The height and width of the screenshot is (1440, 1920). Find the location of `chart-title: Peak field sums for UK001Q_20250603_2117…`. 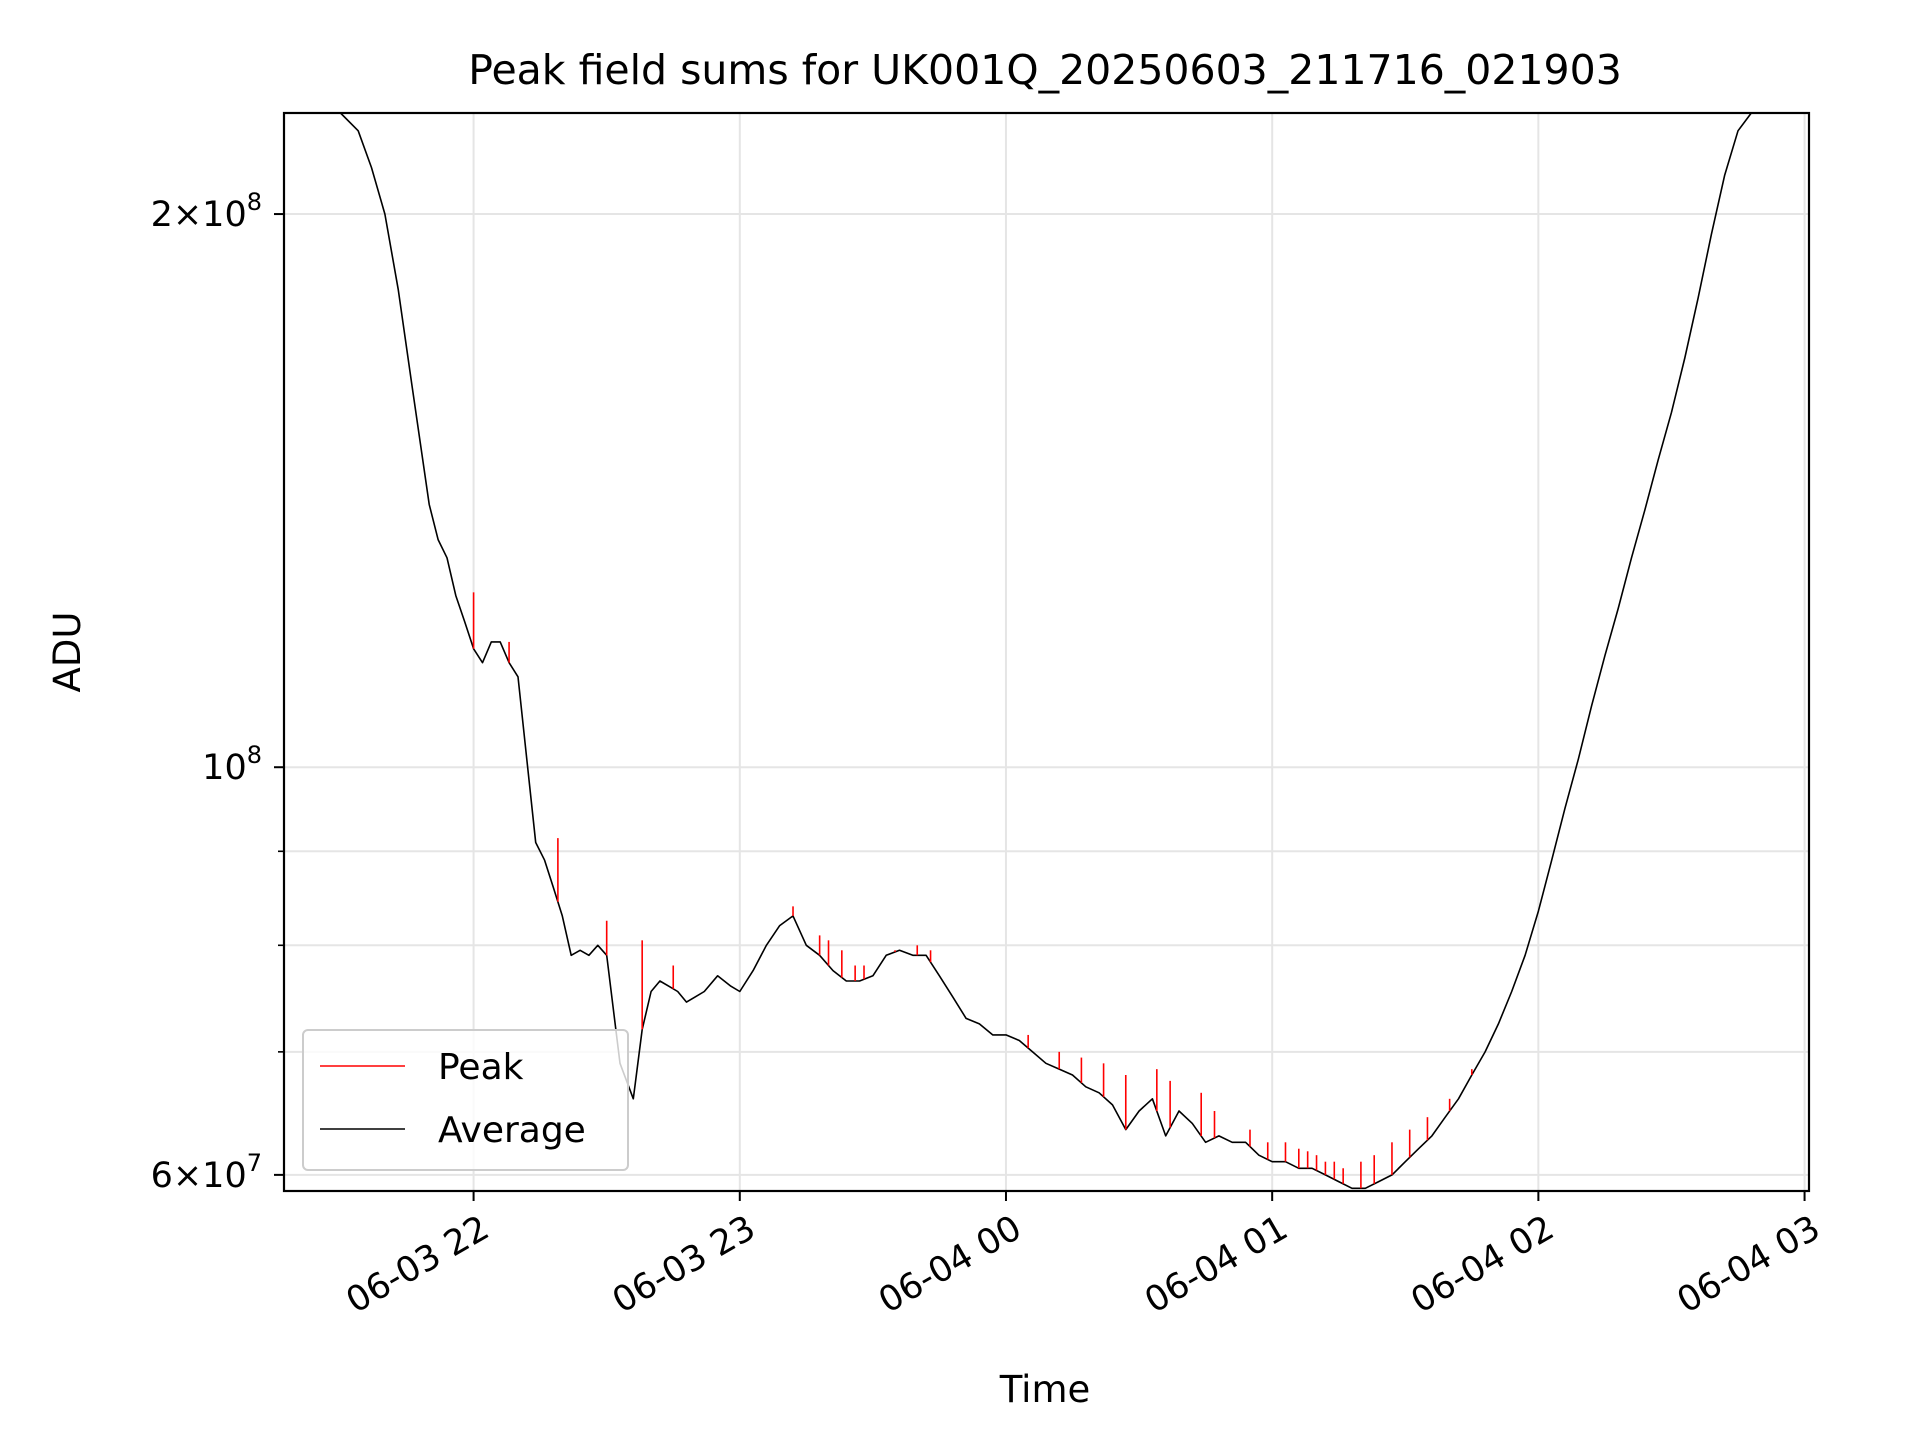

chart-title: Peak field sums for UK001Q_20250603_2117… is located at coordinates (1045, 70).